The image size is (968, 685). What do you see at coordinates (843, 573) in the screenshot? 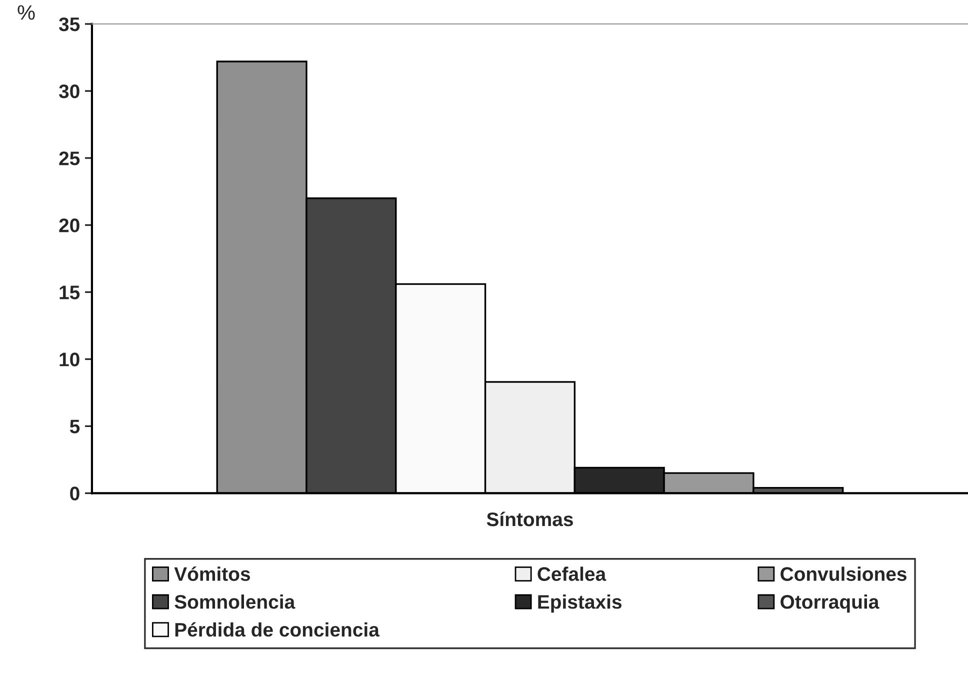
I see `legend-label: Convulsiones` at bounding box center [843, 573].